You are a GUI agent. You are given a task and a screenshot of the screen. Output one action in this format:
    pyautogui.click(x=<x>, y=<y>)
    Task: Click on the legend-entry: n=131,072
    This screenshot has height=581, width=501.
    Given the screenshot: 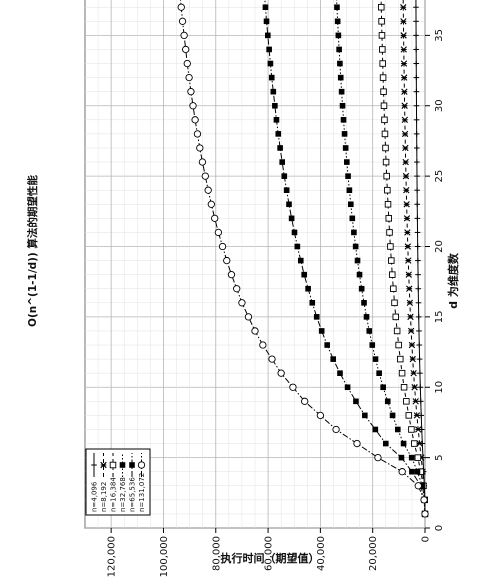 What is the action you would take?
    pyautogui.click(x=141, y=482)
    